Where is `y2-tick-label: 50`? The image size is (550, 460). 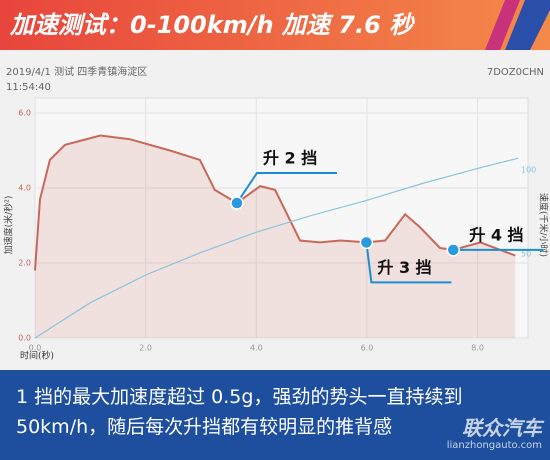 y2-tick-label: 50 is located at coordinates (526, 254).